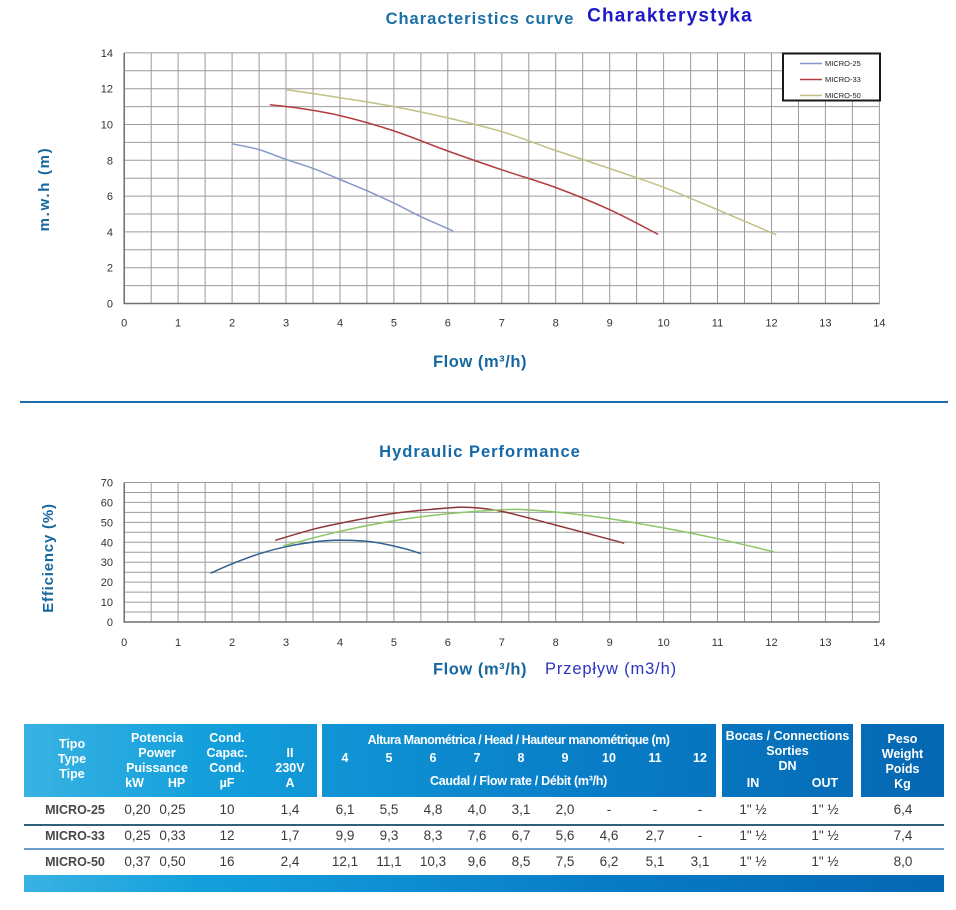 This screenshot has height=910, width=956. I want to click on svg-text: Characteristics curve, so click(480, 19).